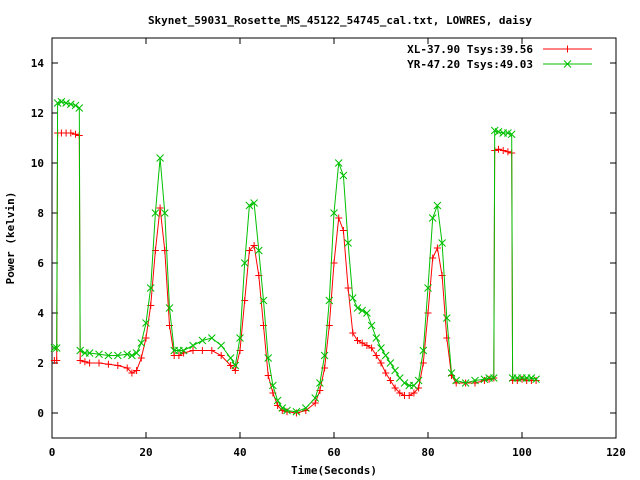 The image size is (640, 480). What do you see at coordinates (567, 64) in the screenshot?
I see `legend-marker-1-d2` at bounding box center [567, 64].